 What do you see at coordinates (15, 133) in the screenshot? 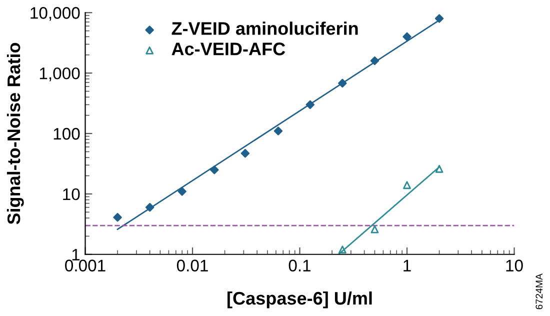
I see `y-axis-title: Signal-to-Noise Ratio` at bounding box center [15, 133].